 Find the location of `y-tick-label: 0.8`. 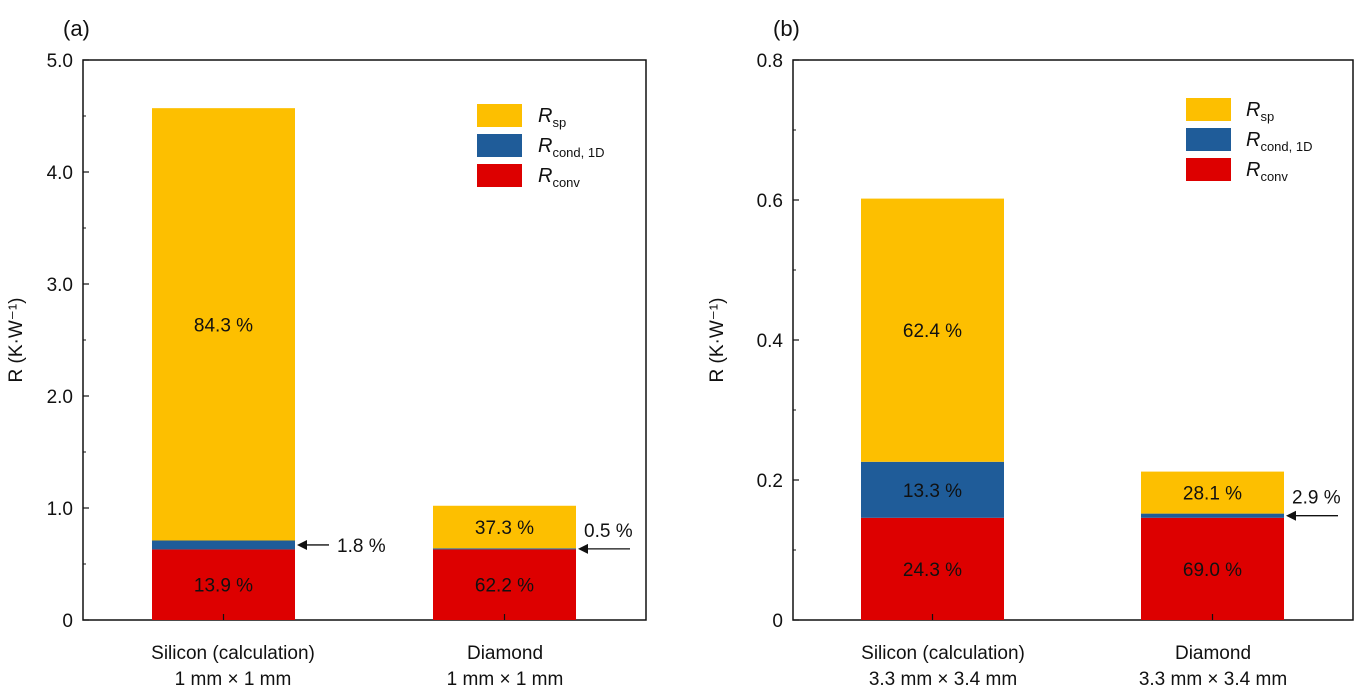

y-tick-label: 0.8 is located at coordinates (770, 61).